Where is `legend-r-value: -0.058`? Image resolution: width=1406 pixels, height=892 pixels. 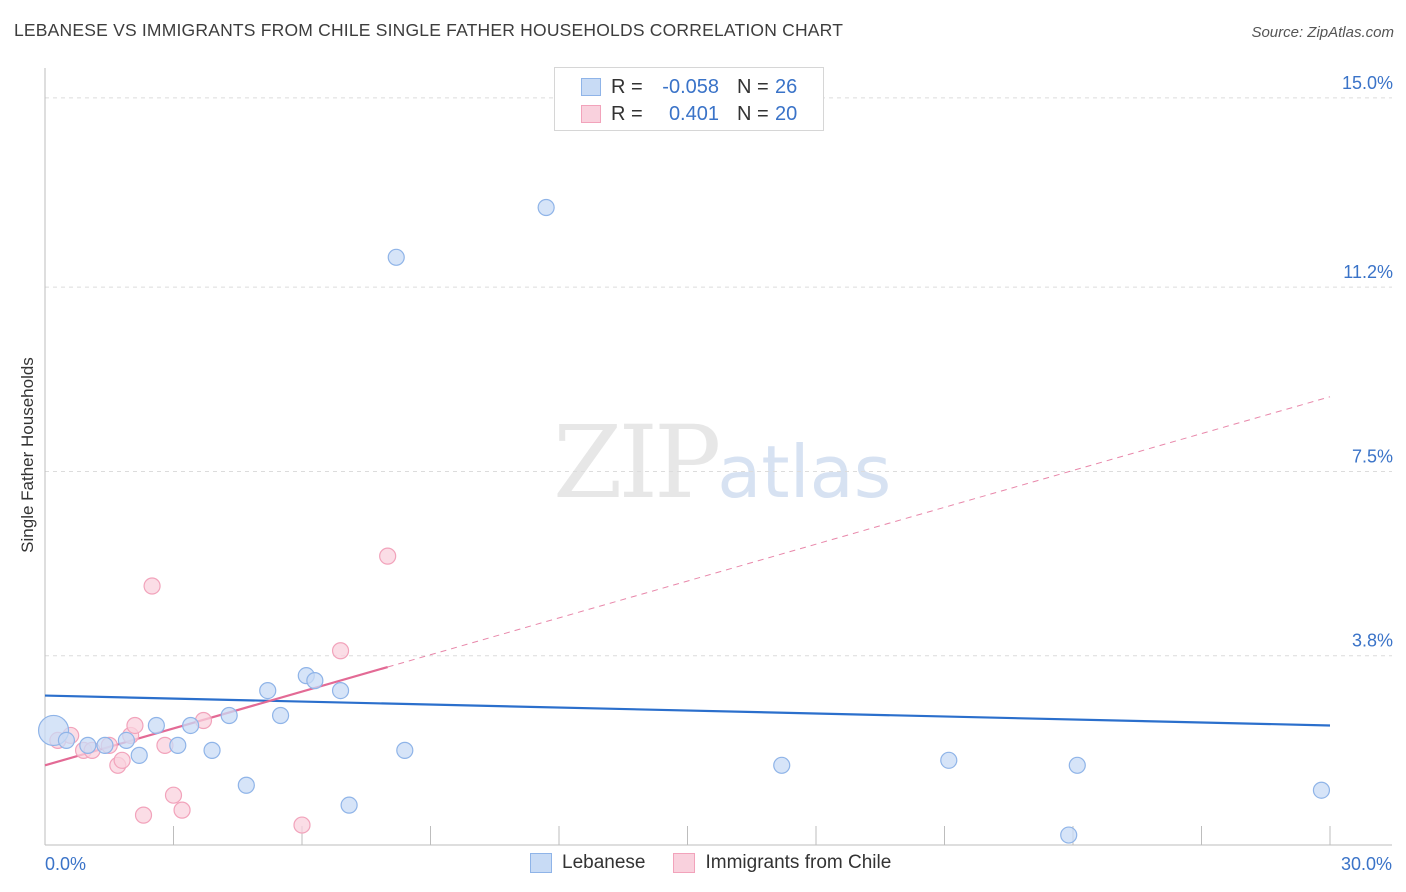 legend-r-value: -0.058 is located at coordinates (690, 86).